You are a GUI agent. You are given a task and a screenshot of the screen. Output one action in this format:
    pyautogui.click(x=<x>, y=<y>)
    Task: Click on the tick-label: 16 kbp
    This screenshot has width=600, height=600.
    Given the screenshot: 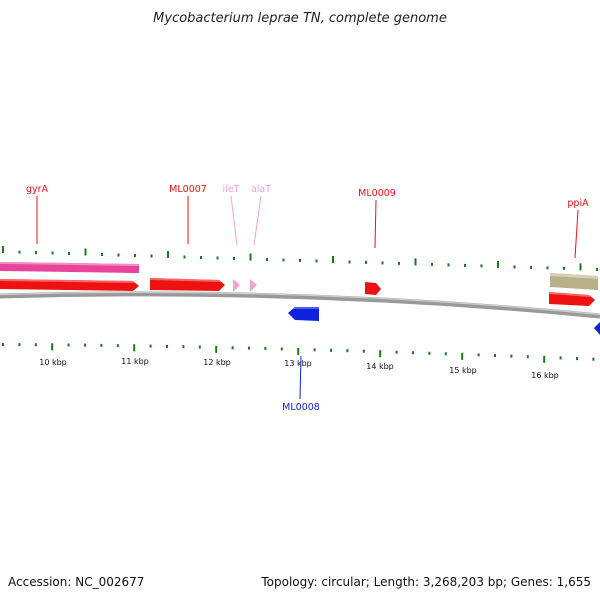 What is the action you would take?
    pyautogui.click(x=545, y=375)
    